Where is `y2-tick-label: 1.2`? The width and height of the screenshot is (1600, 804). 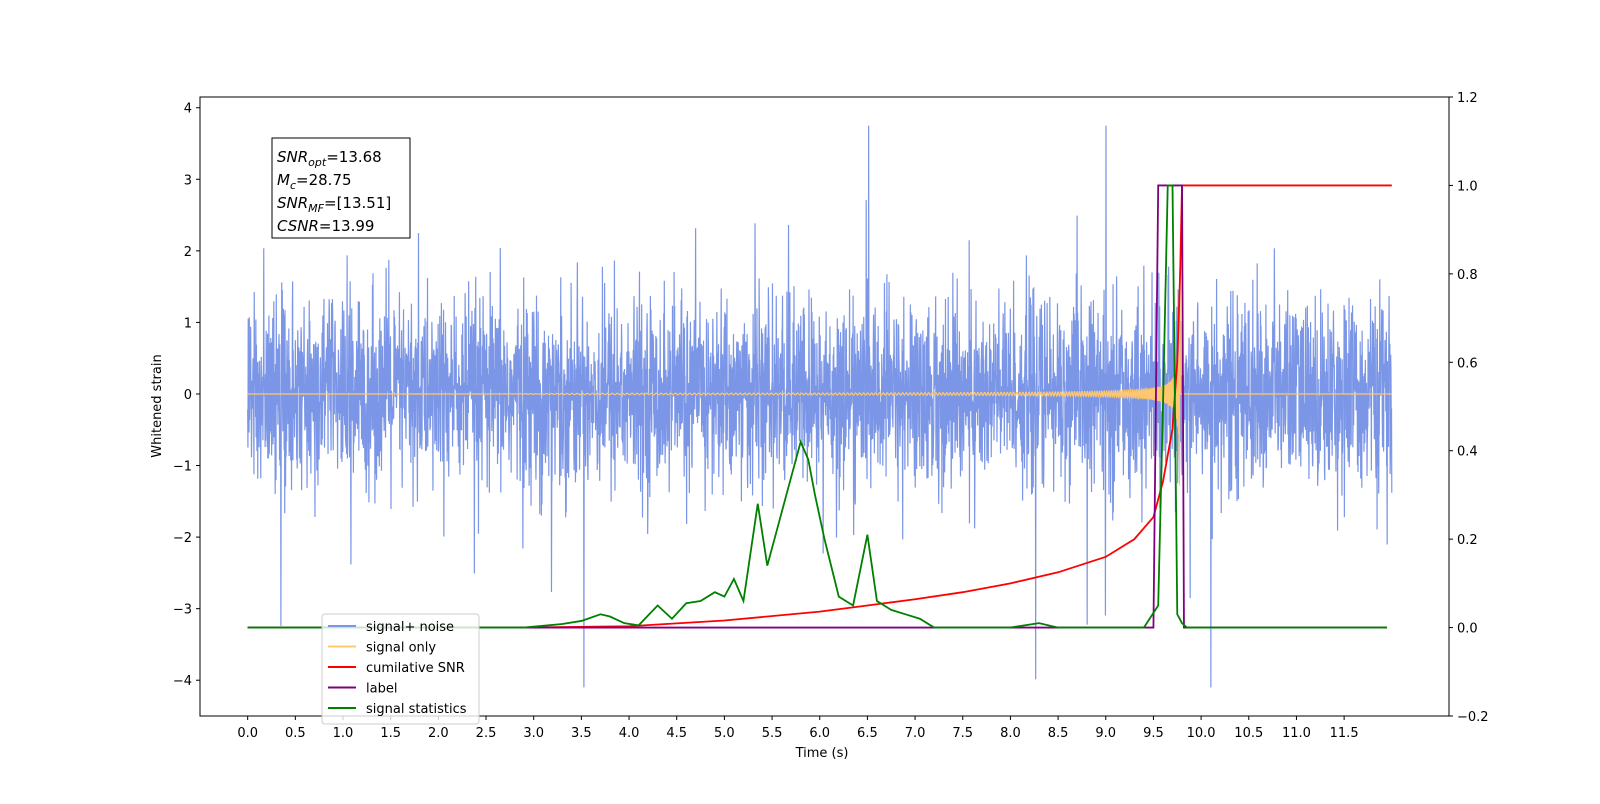
y2-tick-label: 1.2 is located at coordinates (1467, 98).